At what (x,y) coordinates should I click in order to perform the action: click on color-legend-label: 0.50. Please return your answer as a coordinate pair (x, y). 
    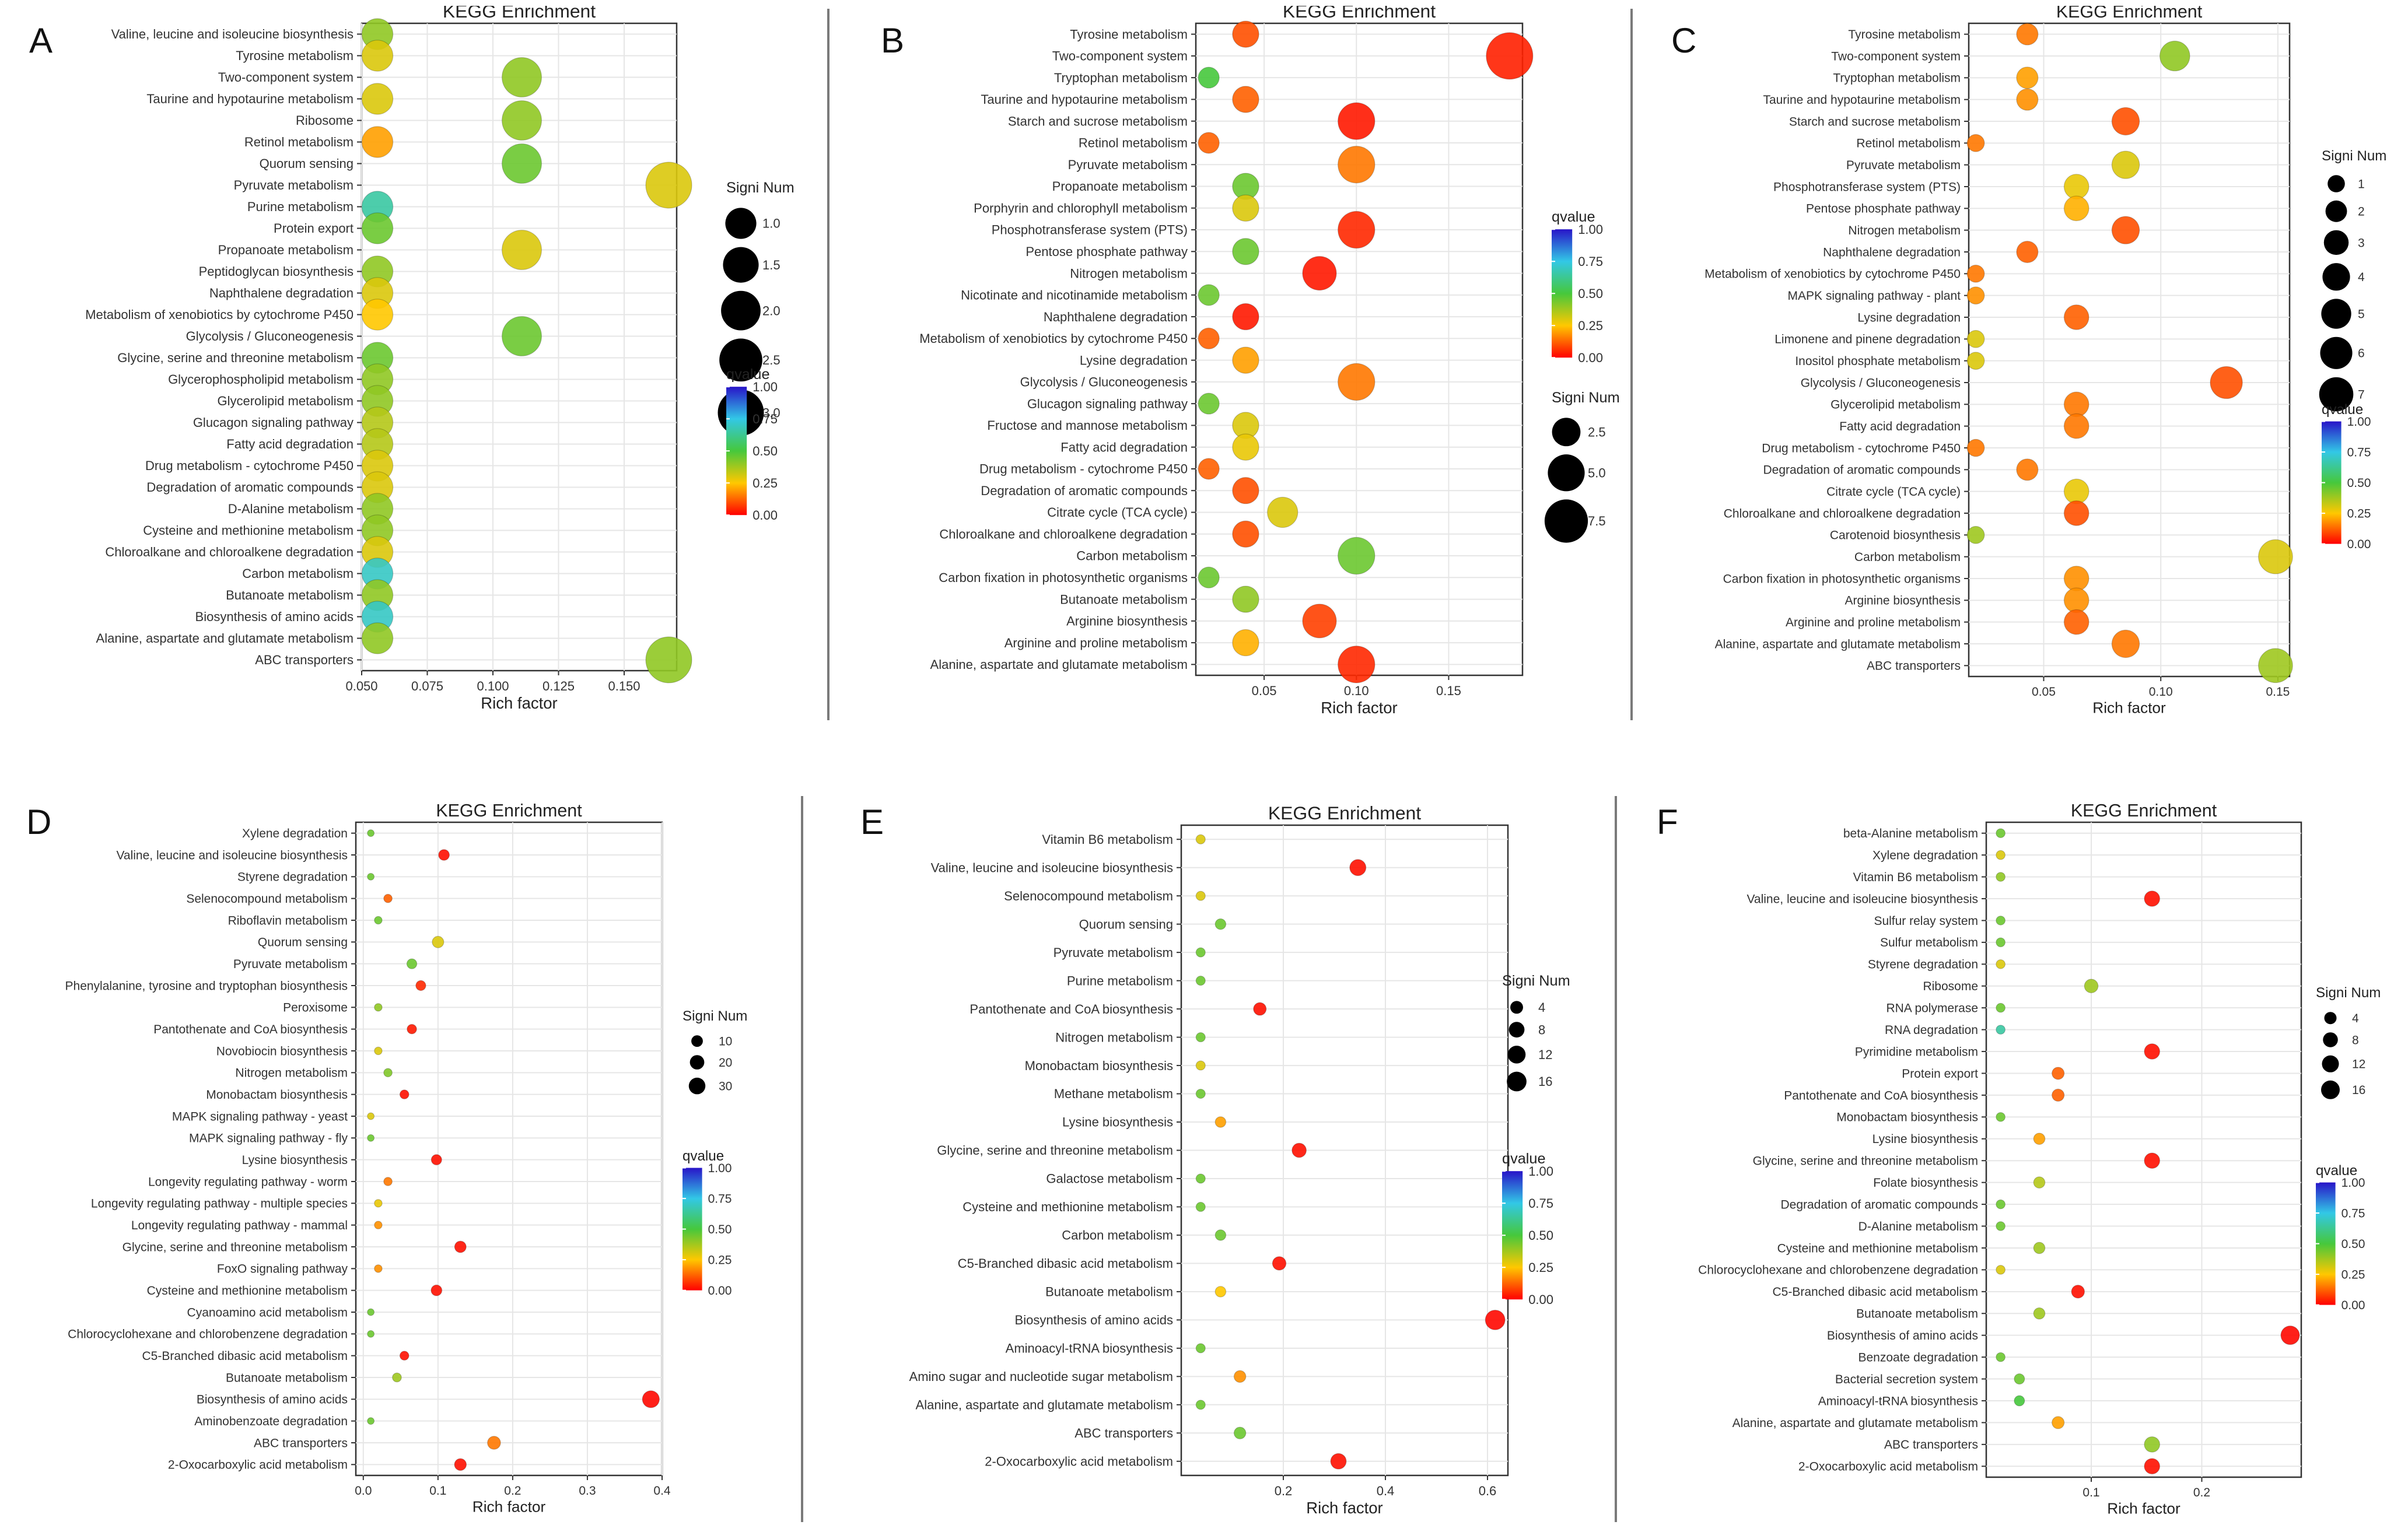
    Looking at the image, I should click on (2353, 1244).